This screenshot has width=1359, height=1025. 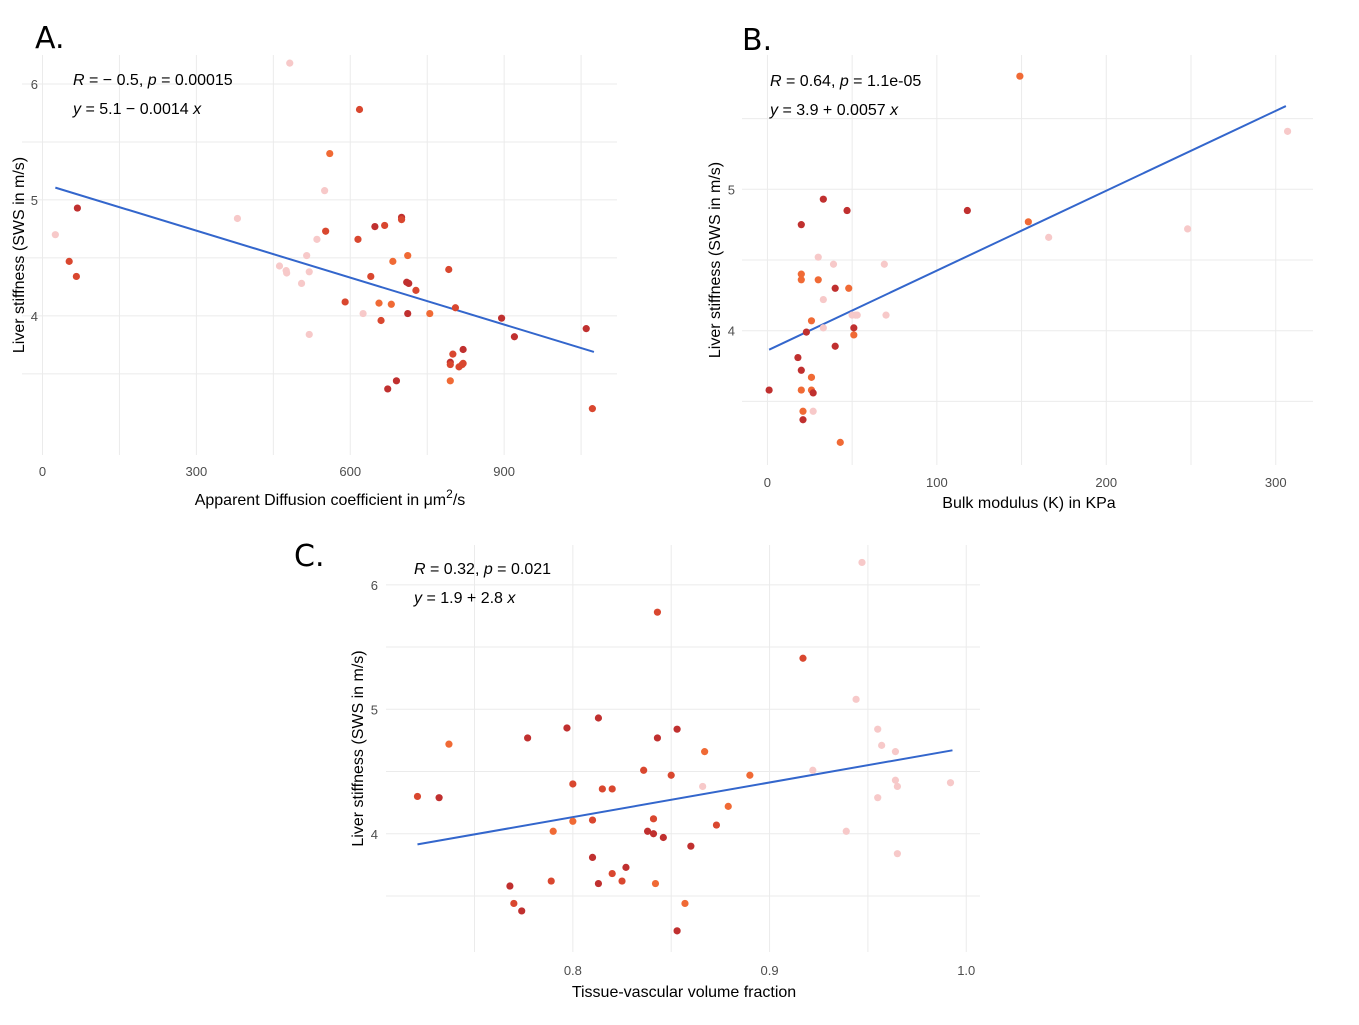 What do you see at coordinates (50, 38) in the screenshot?
I see `panel-label: A.` at bounding box center [50, 38].